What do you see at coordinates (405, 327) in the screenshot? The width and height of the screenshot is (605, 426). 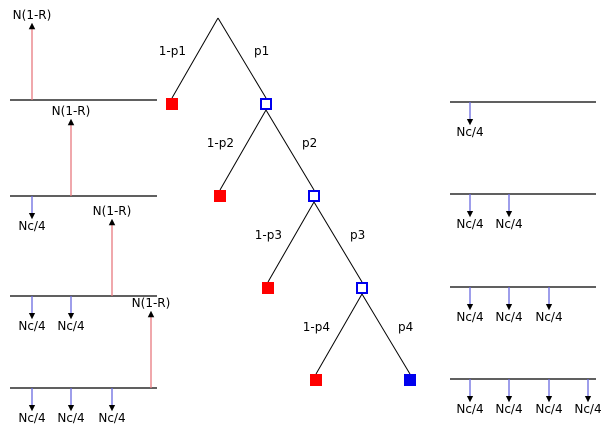 I see `survival-probability-label: p4` at bounding box center [405, 327].